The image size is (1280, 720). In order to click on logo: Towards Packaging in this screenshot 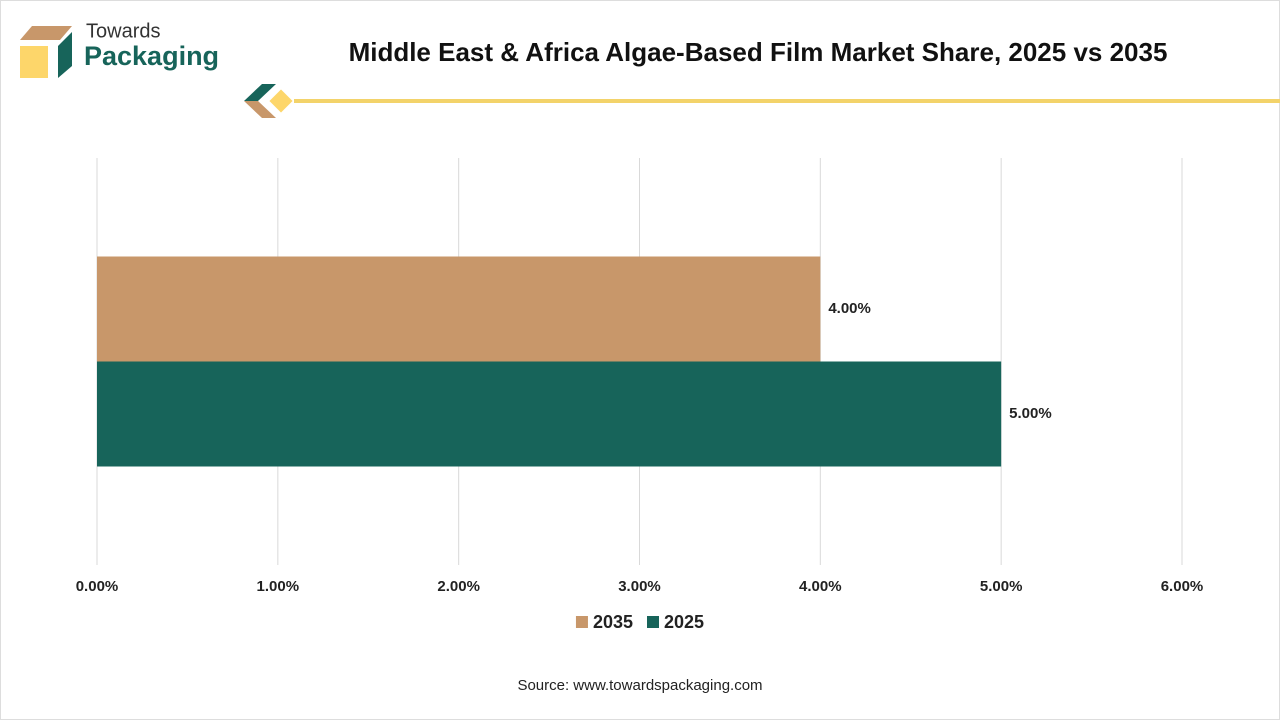, I will do `click(119, 49)`.